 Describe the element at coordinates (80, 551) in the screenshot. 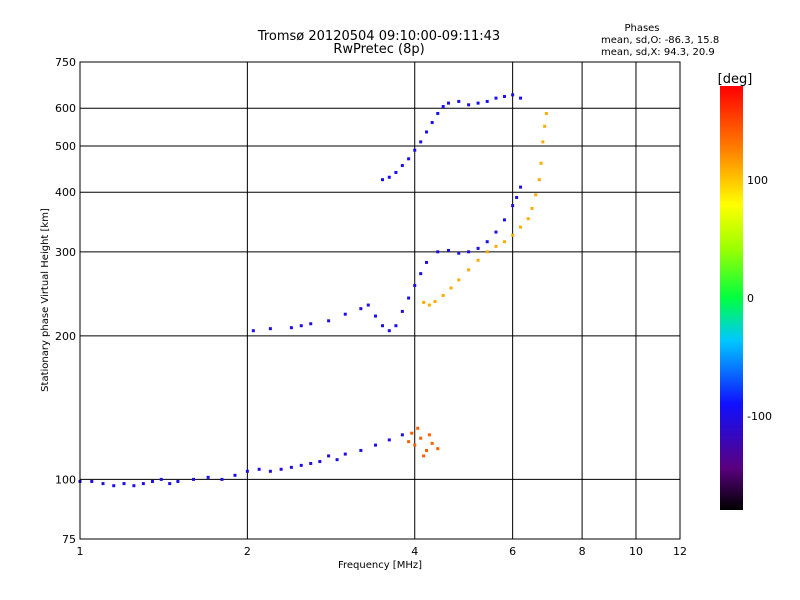

I see `x-tick-label: 1` at that location.